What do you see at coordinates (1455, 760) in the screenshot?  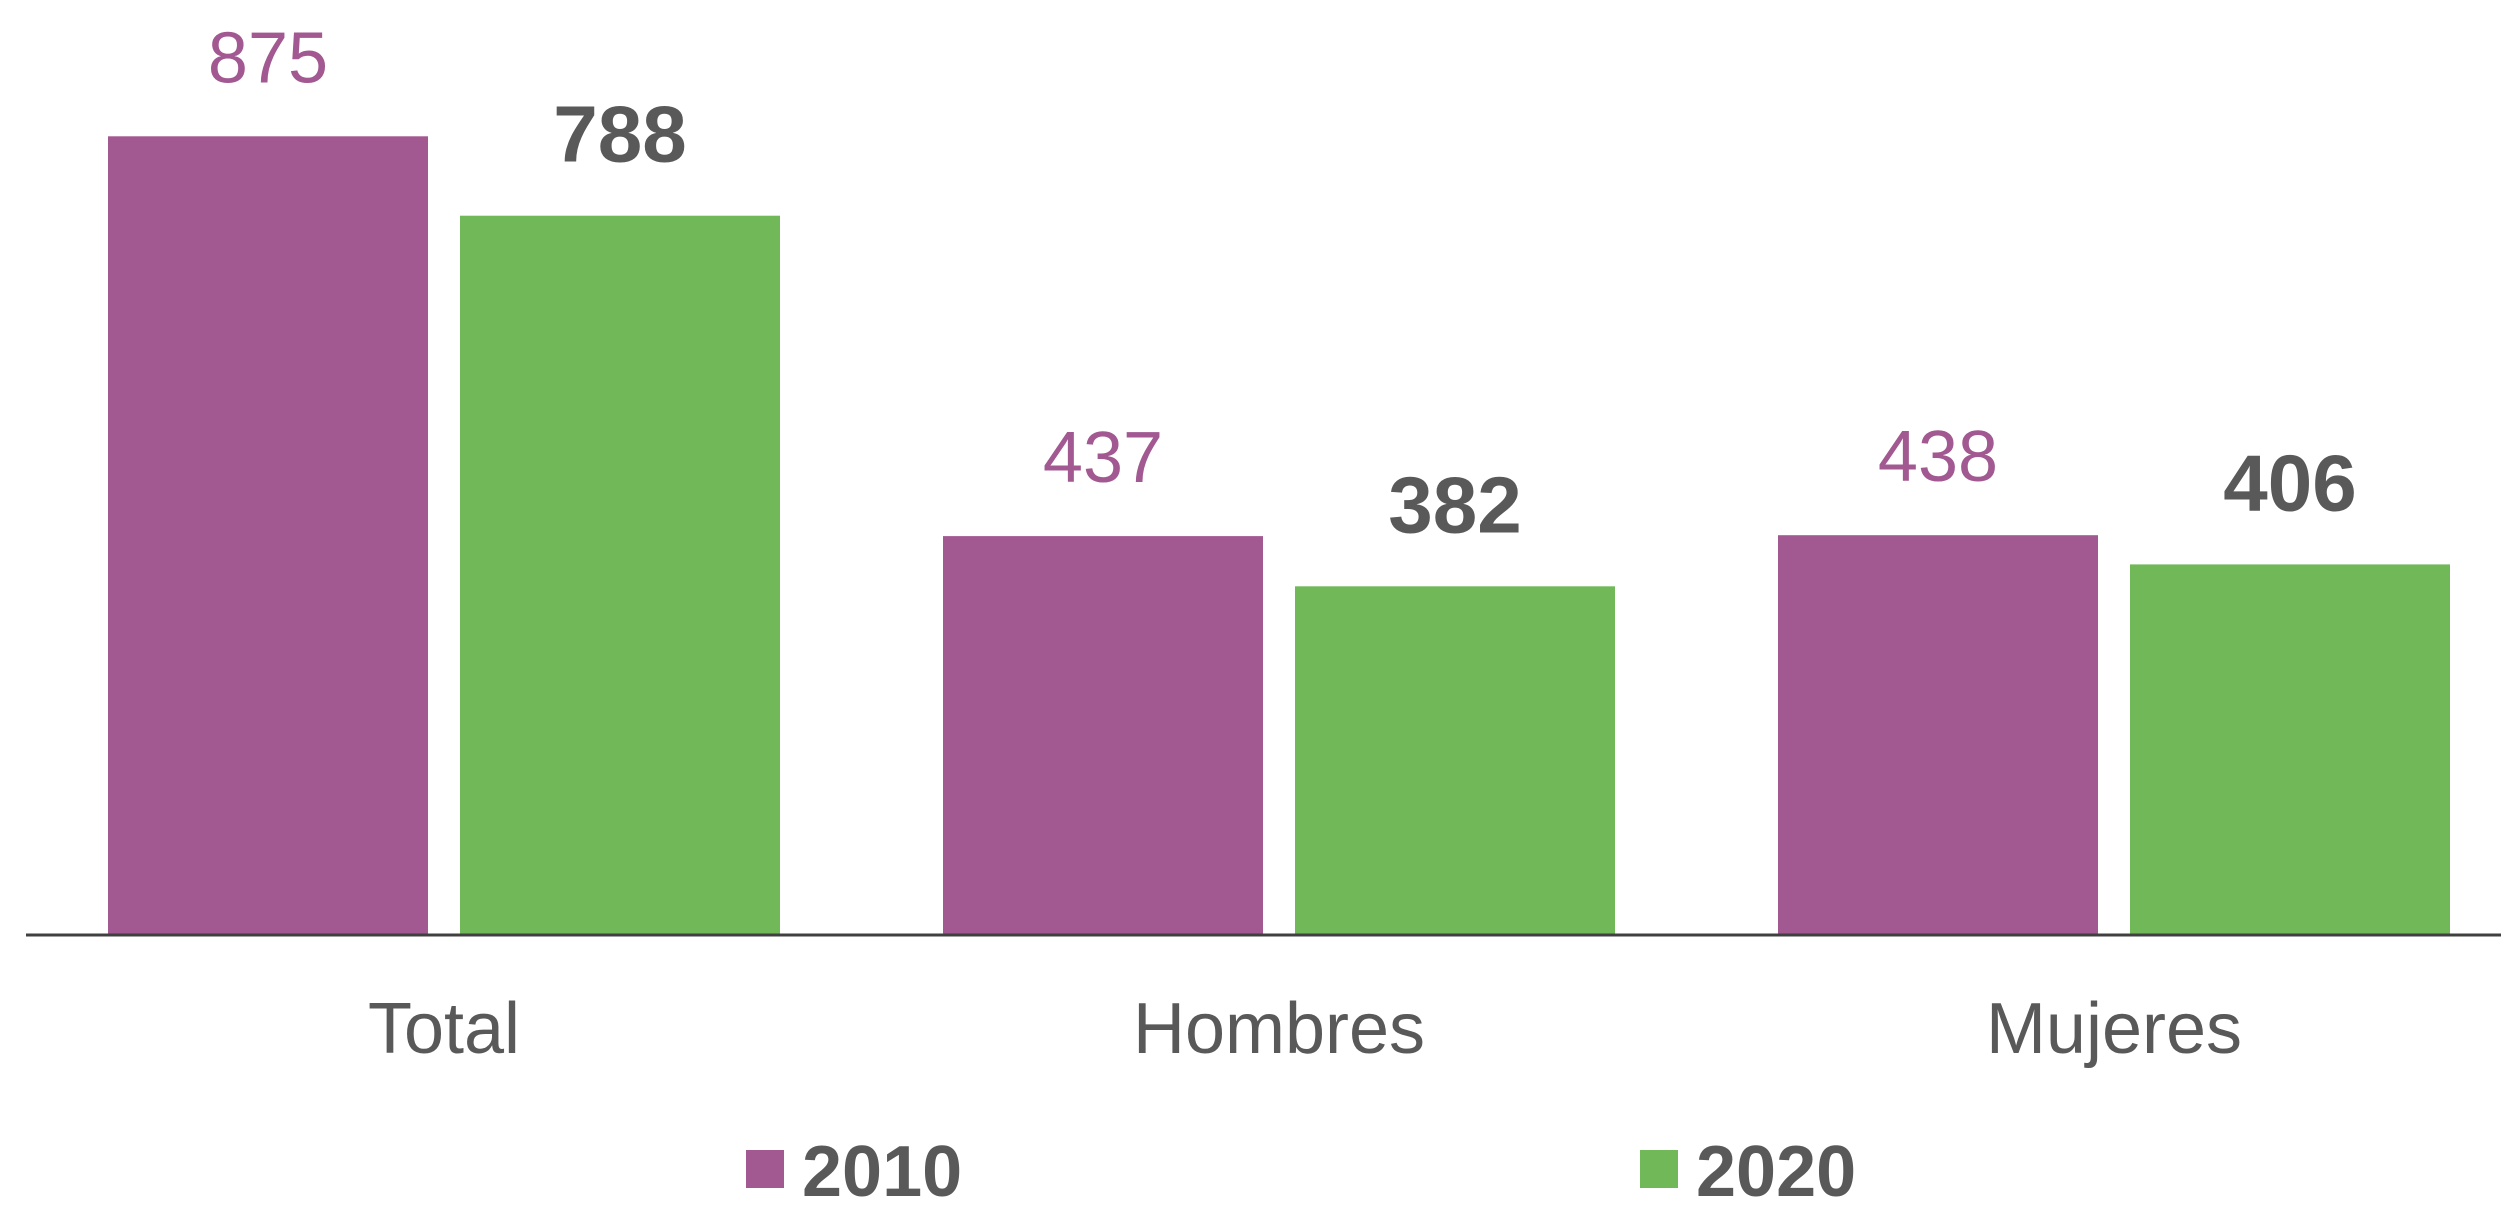 I see `bar-hombres-2020` at bounding box center [1455, 760].